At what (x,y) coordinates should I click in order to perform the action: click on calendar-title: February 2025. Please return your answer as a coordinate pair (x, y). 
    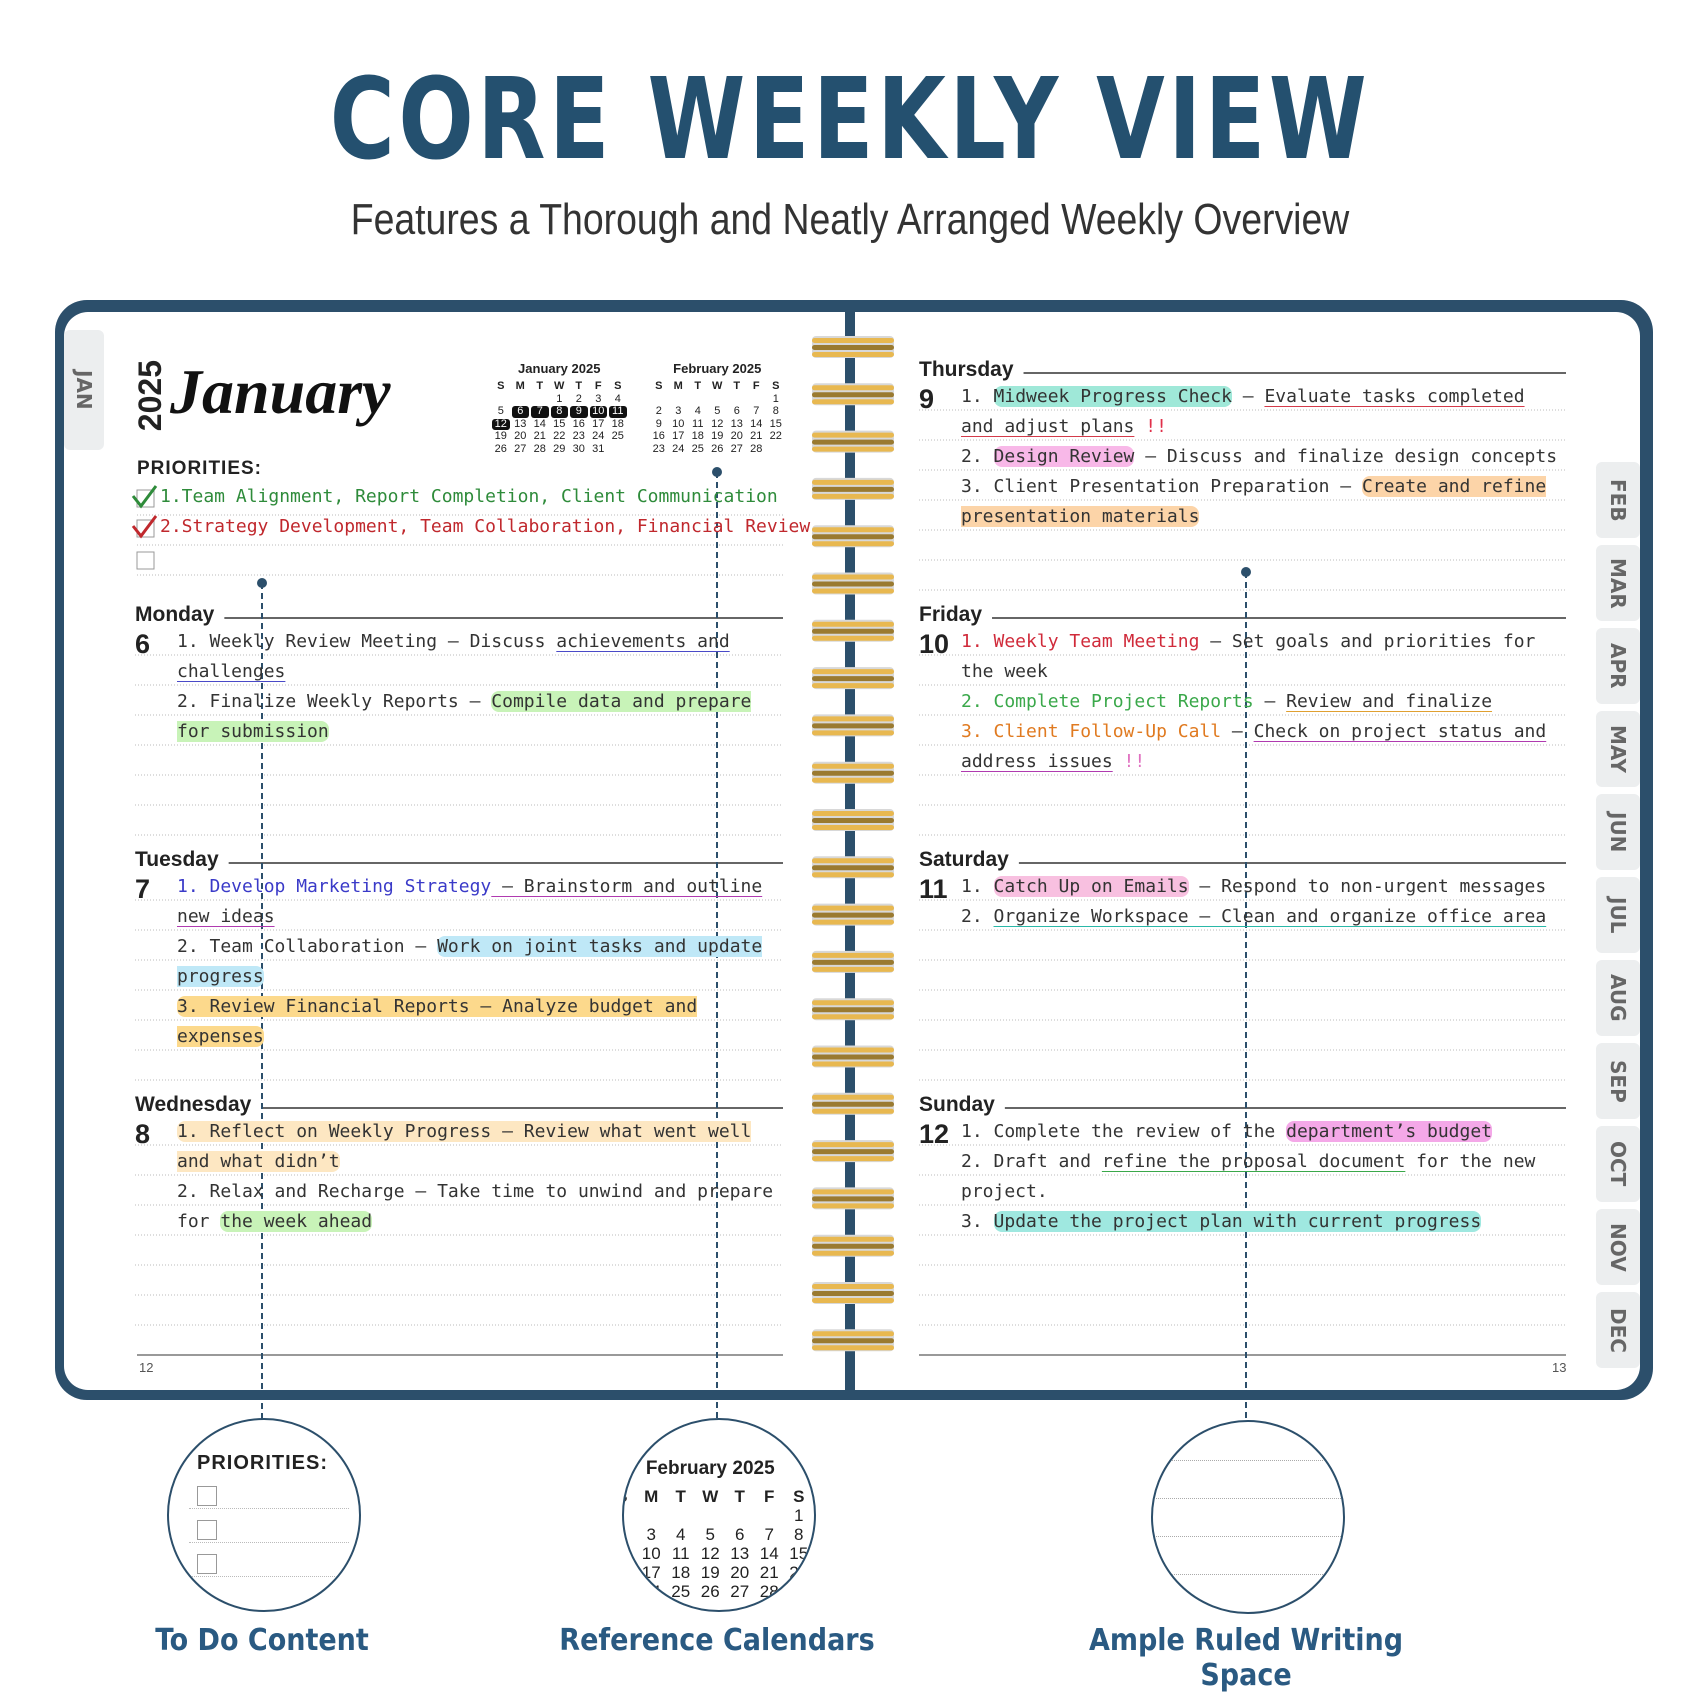
    Looking at the image, I should click on (717, 368).